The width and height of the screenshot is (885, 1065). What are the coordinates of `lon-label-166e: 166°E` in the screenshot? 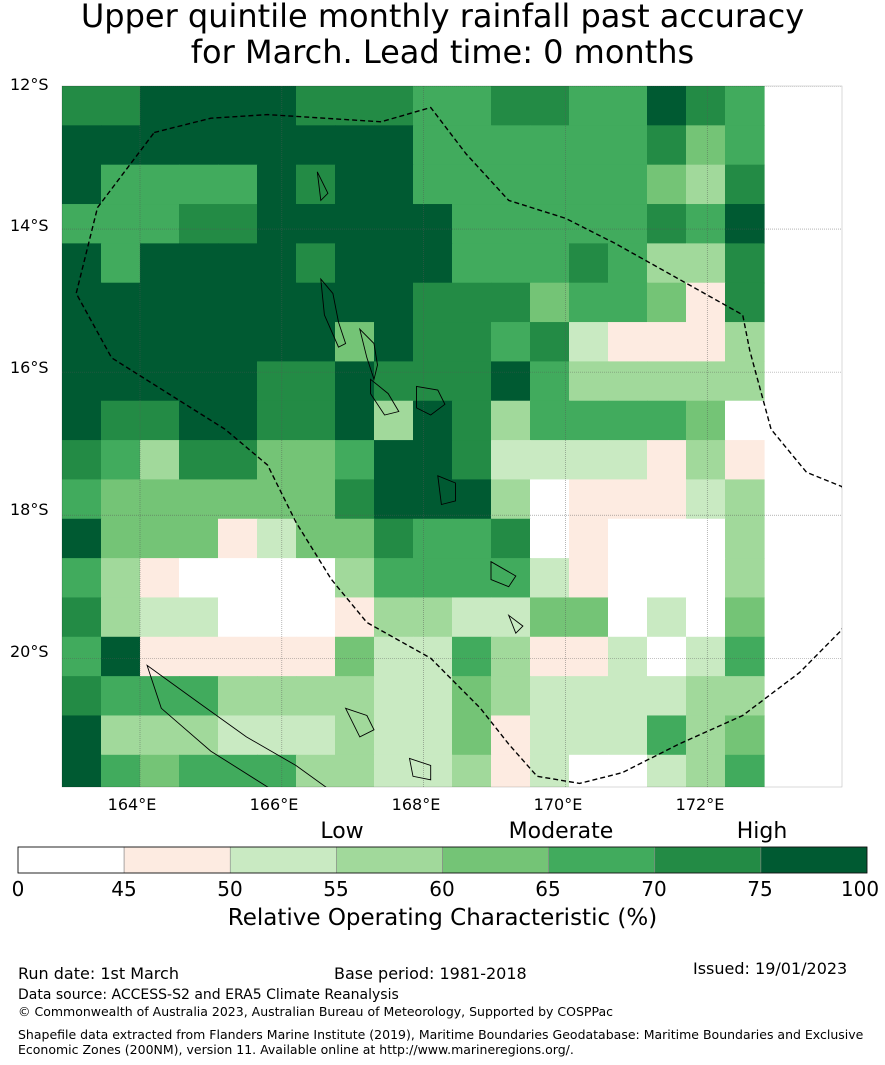 It's located at (274, 804).